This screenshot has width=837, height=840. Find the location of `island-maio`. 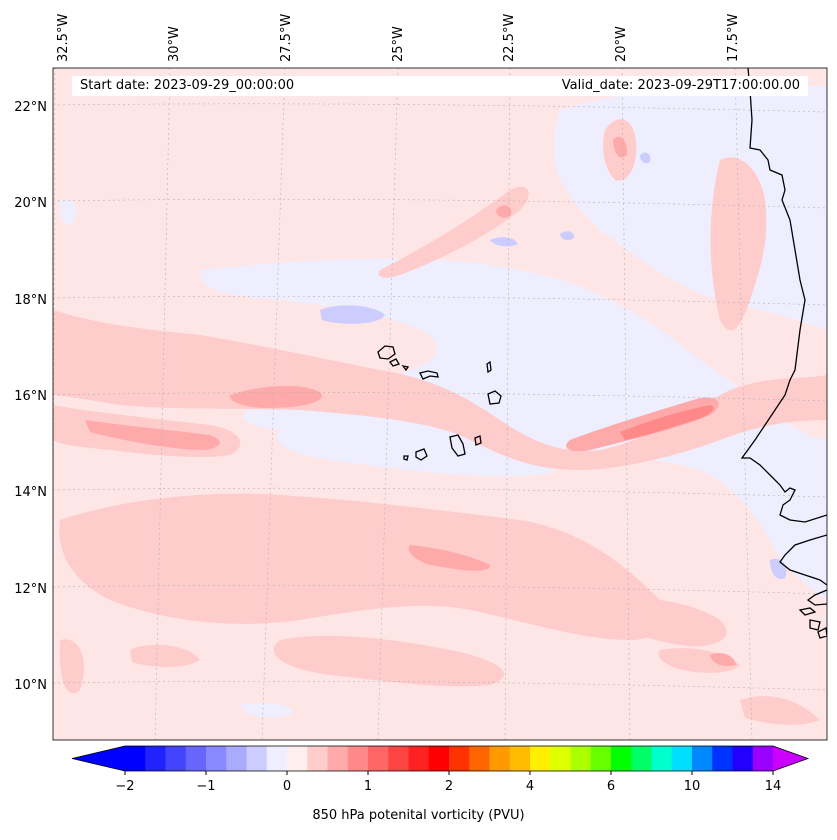

island-maio is located at coordinates (478, 440).